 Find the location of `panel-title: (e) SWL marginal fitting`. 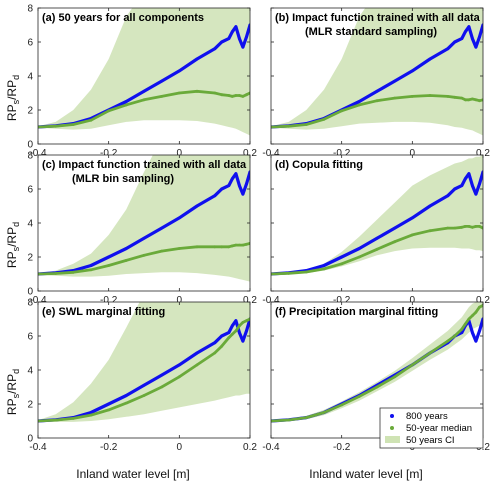

panel-title: (e) SWL marginal fitting is located at coordinates (103, 312).